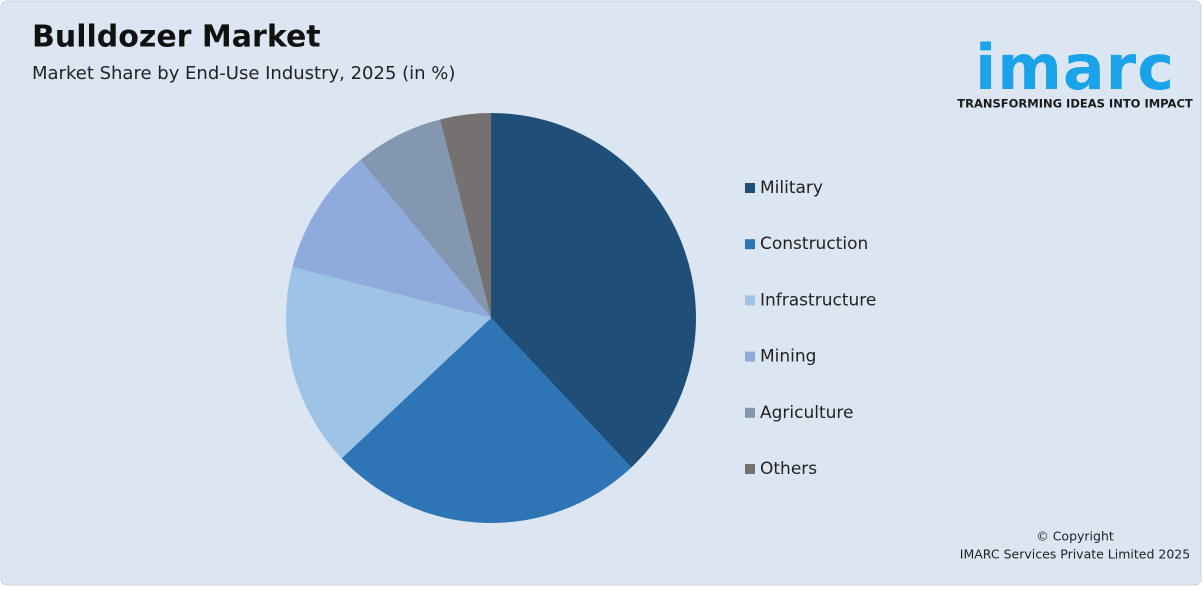 This screenshot has height=591, width=1203. Describe the element at coordinates (1075, 536) in the screenshot. I see `copyright: © Copyright` at that location.